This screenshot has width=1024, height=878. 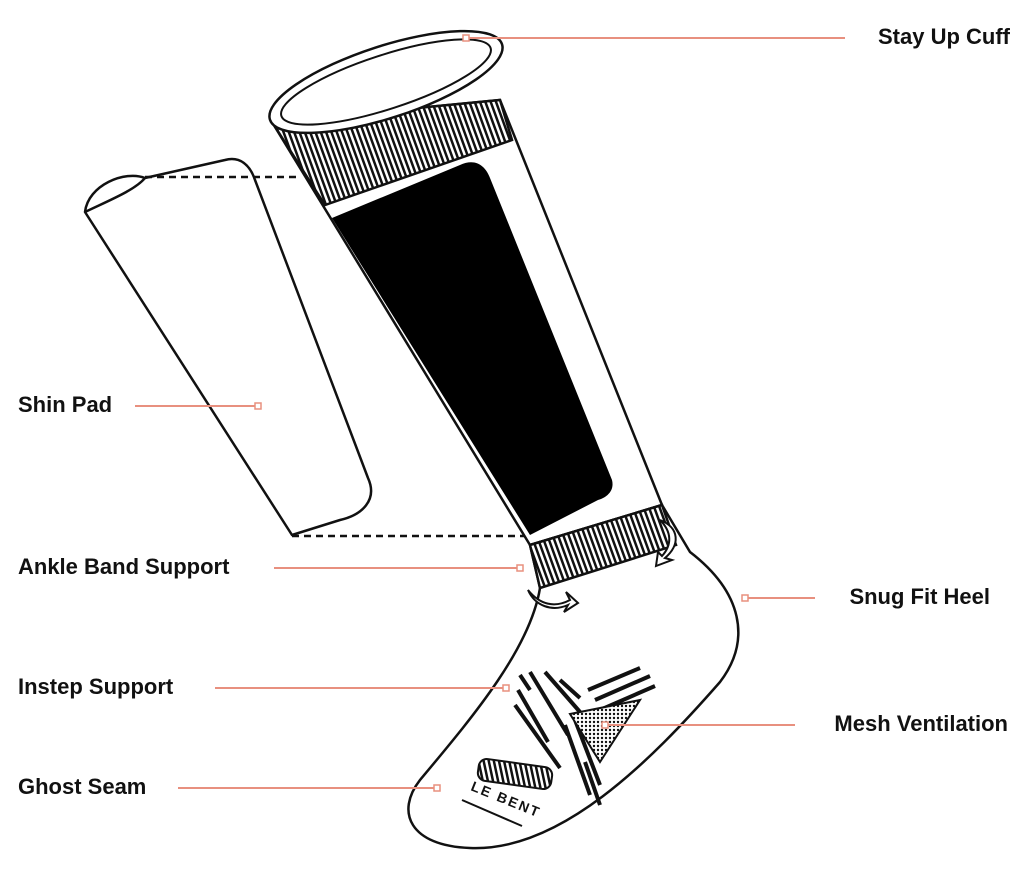 What do you see at coordinates (96, 686) in the screenshot?
I see `callout-label: Instep Support` at bounding box center [96, 686].